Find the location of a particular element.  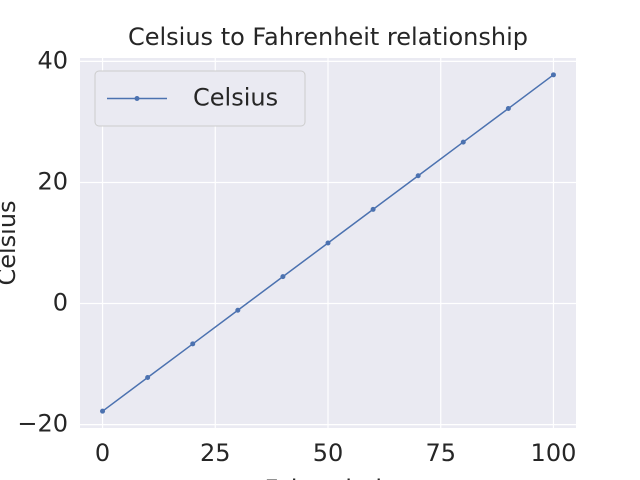

legend-marker is located at coordinates (137, 98).